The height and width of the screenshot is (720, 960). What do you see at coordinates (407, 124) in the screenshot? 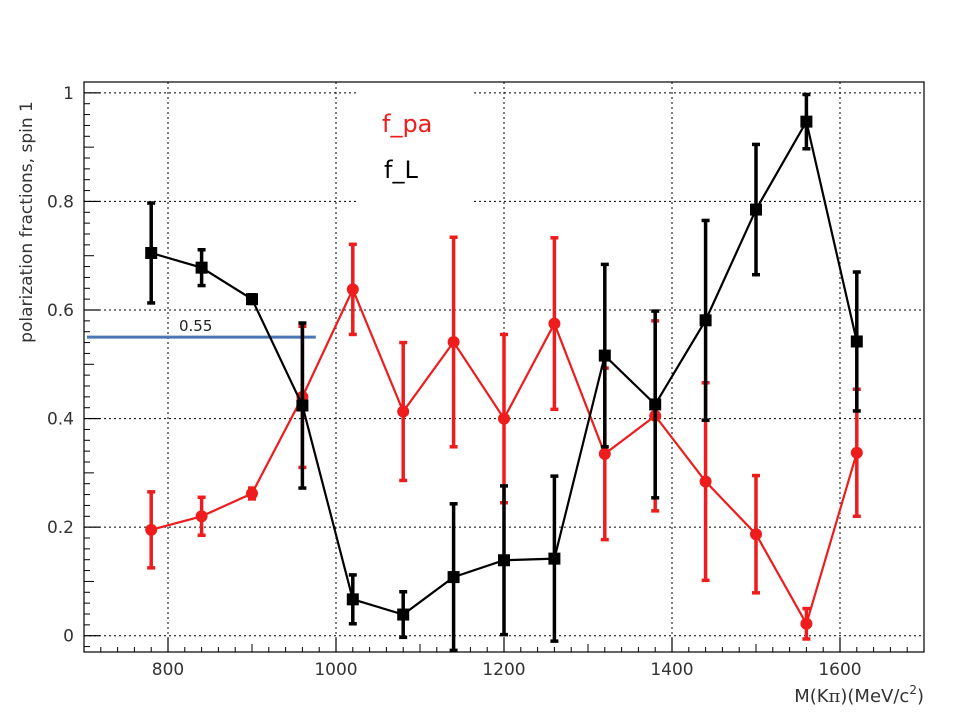
I see `legend-label-f-pa: f_pa` at bounding box center [407, 124].